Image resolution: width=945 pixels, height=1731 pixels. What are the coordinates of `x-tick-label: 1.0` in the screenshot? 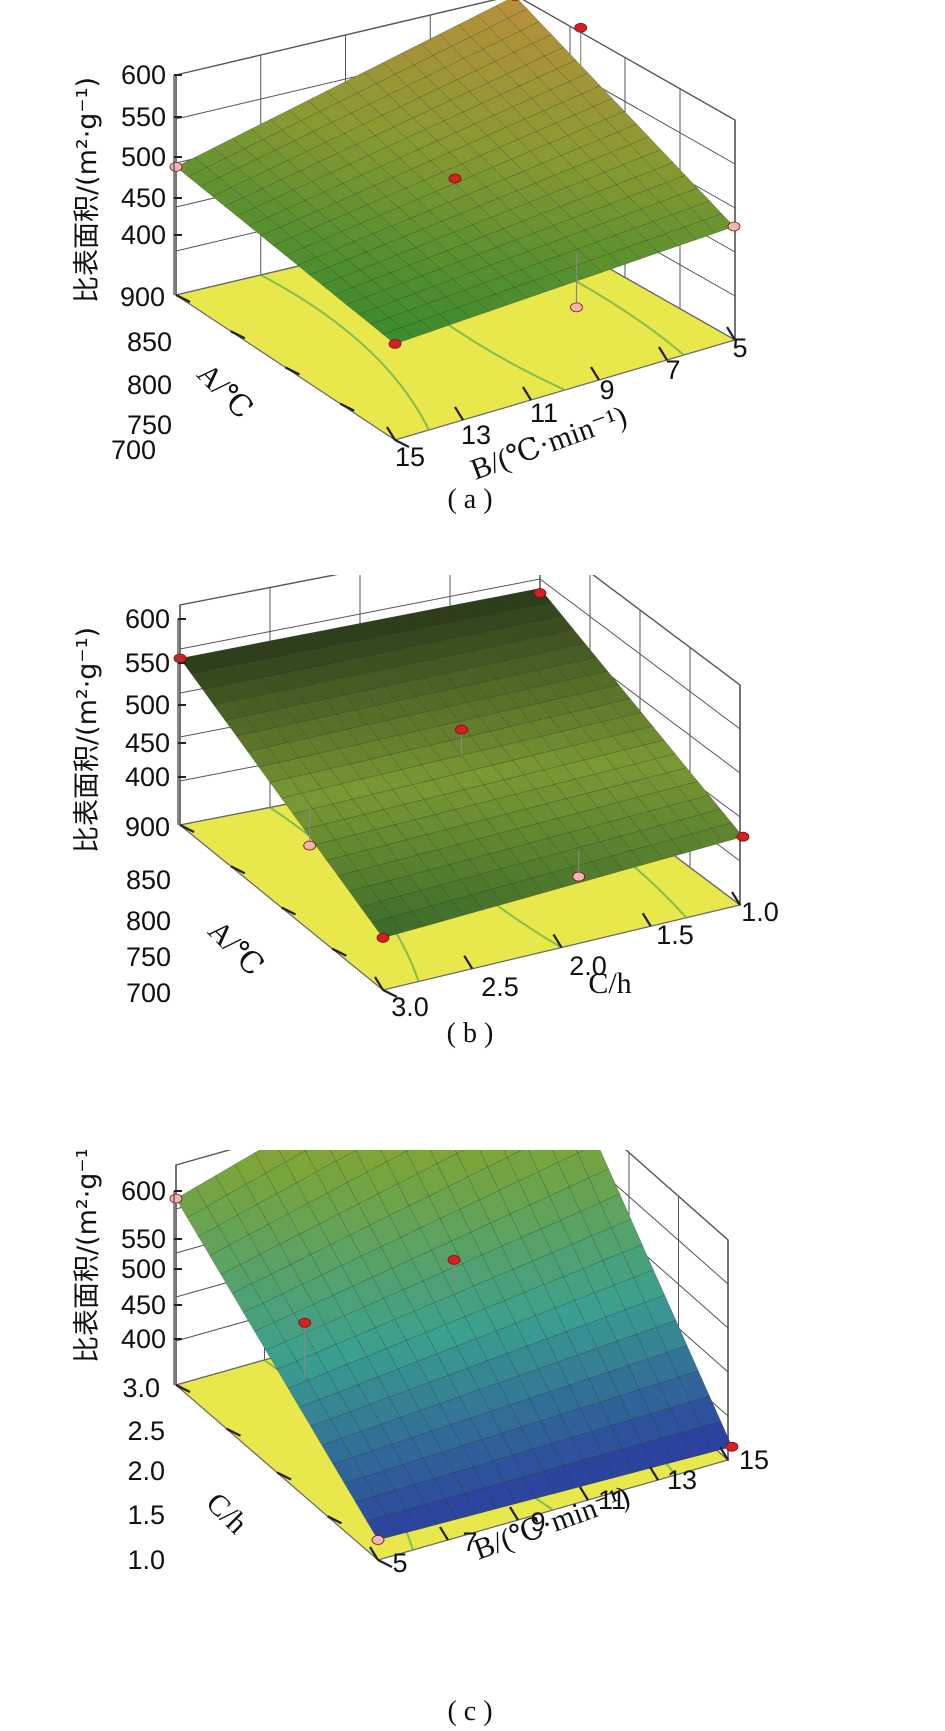 It's located at (146, 1560).